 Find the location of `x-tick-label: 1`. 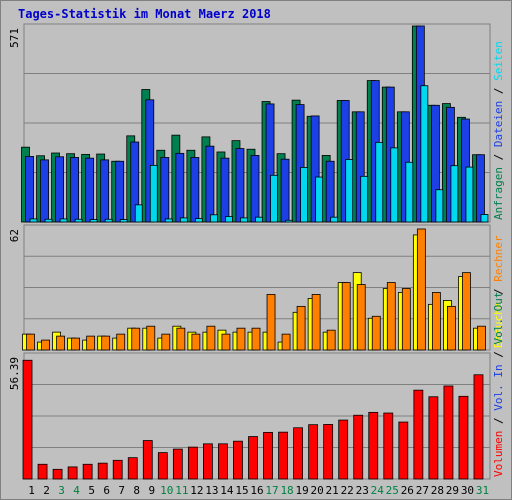

x-tick-label: 1 is located at coordinates (31, 490).